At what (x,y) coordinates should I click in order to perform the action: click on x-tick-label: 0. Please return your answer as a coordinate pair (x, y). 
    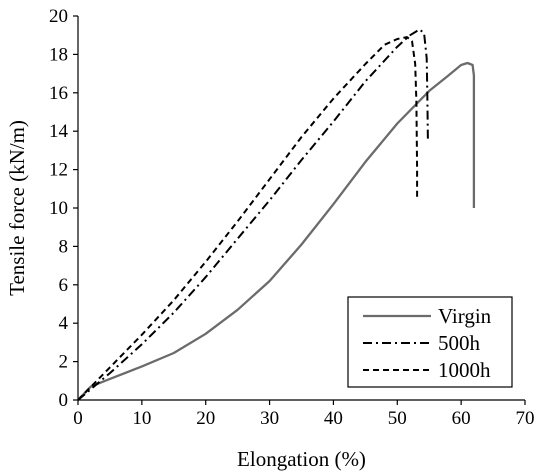
    Looking at the image, I should click on (78, 418).